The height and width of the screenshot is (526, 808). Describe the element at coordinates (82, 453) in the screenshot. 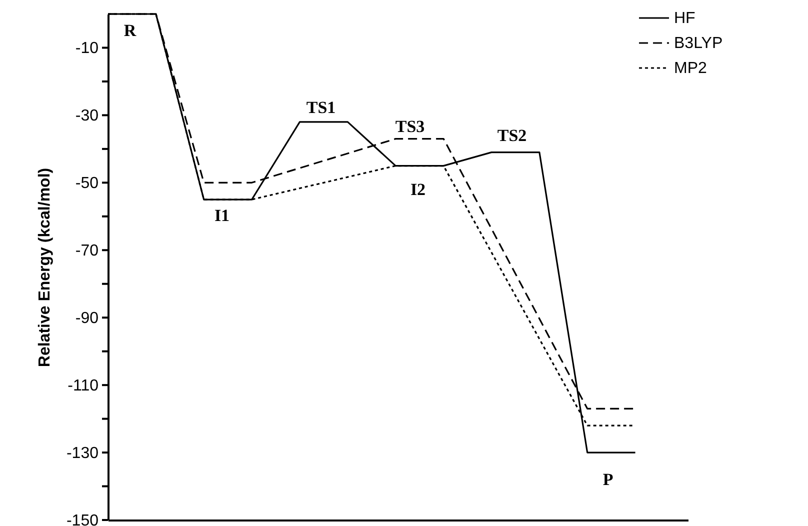

I see `y-tick-label: -130` at that location.